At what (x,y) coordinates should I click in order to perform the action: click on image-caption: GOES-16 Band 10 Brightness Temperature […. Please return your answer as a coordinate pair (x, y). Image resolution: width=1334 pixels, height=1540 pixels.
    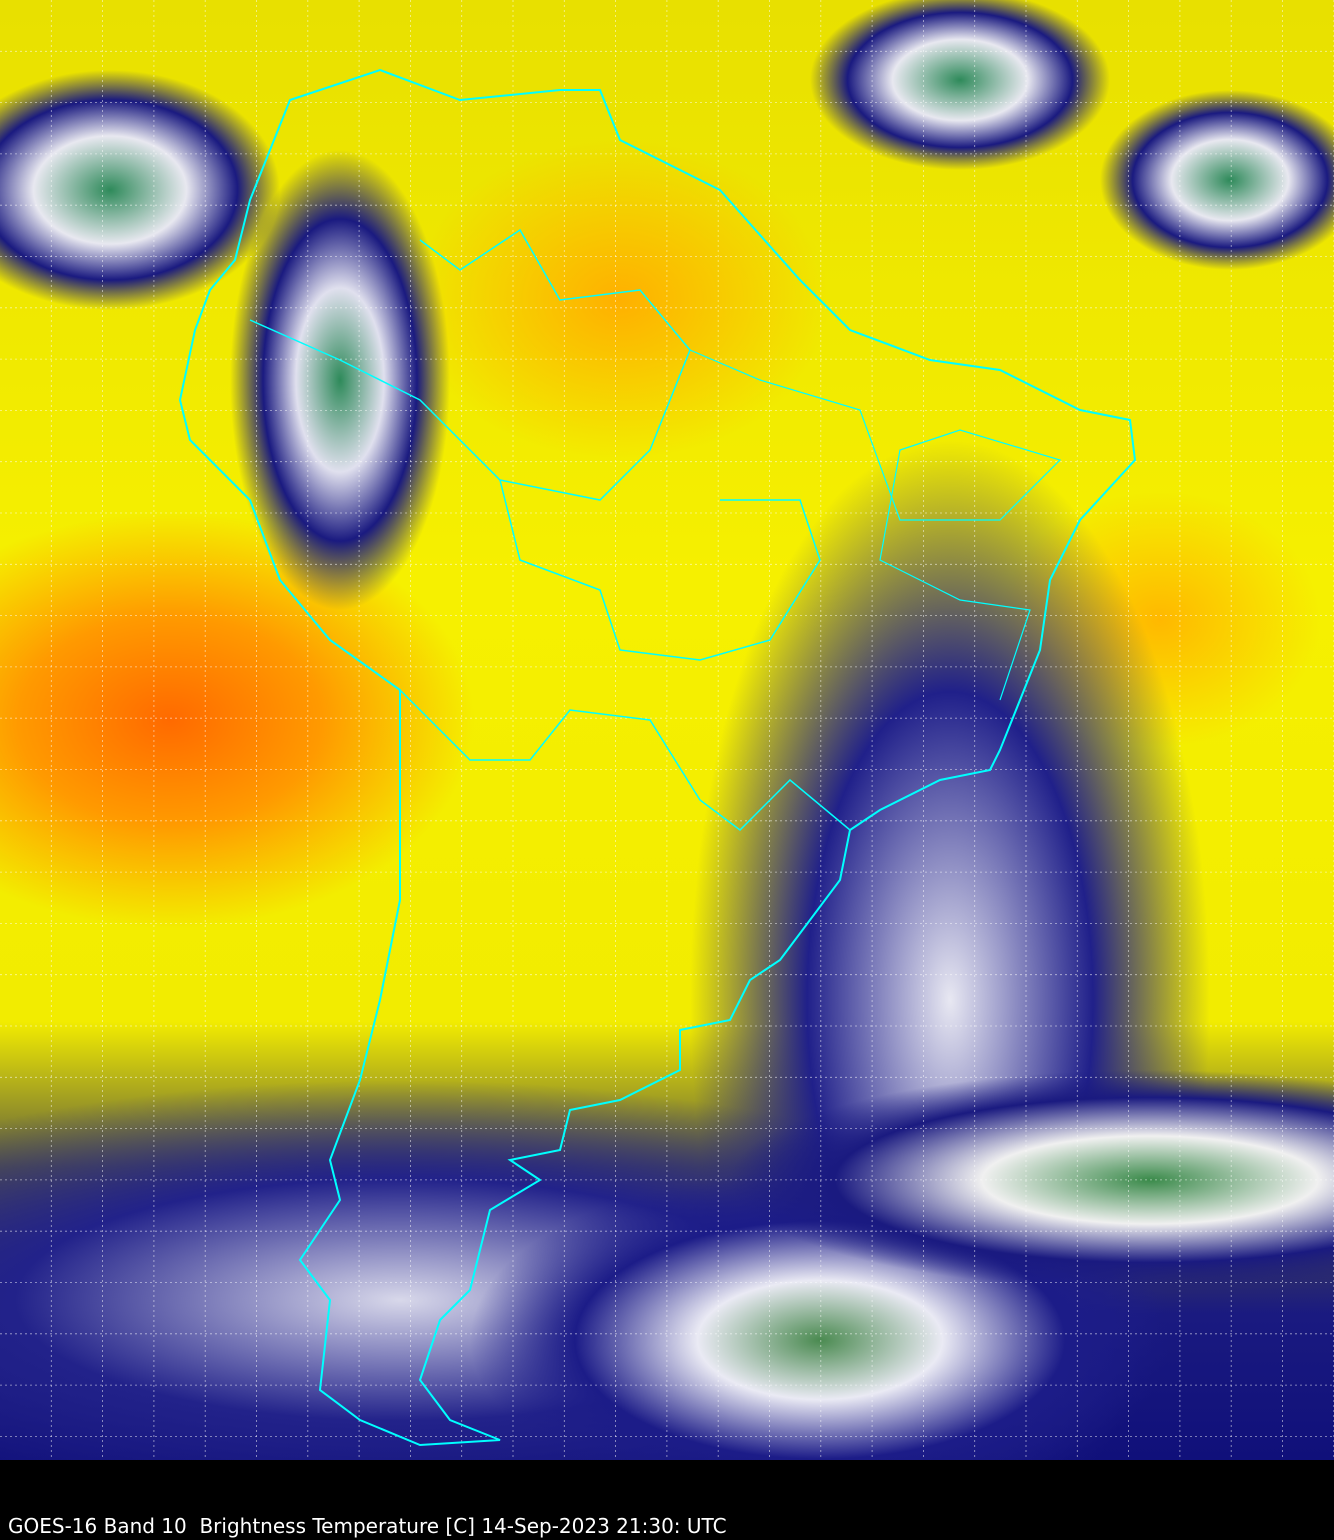
    Looking at the image, I should click on (367, 1526).